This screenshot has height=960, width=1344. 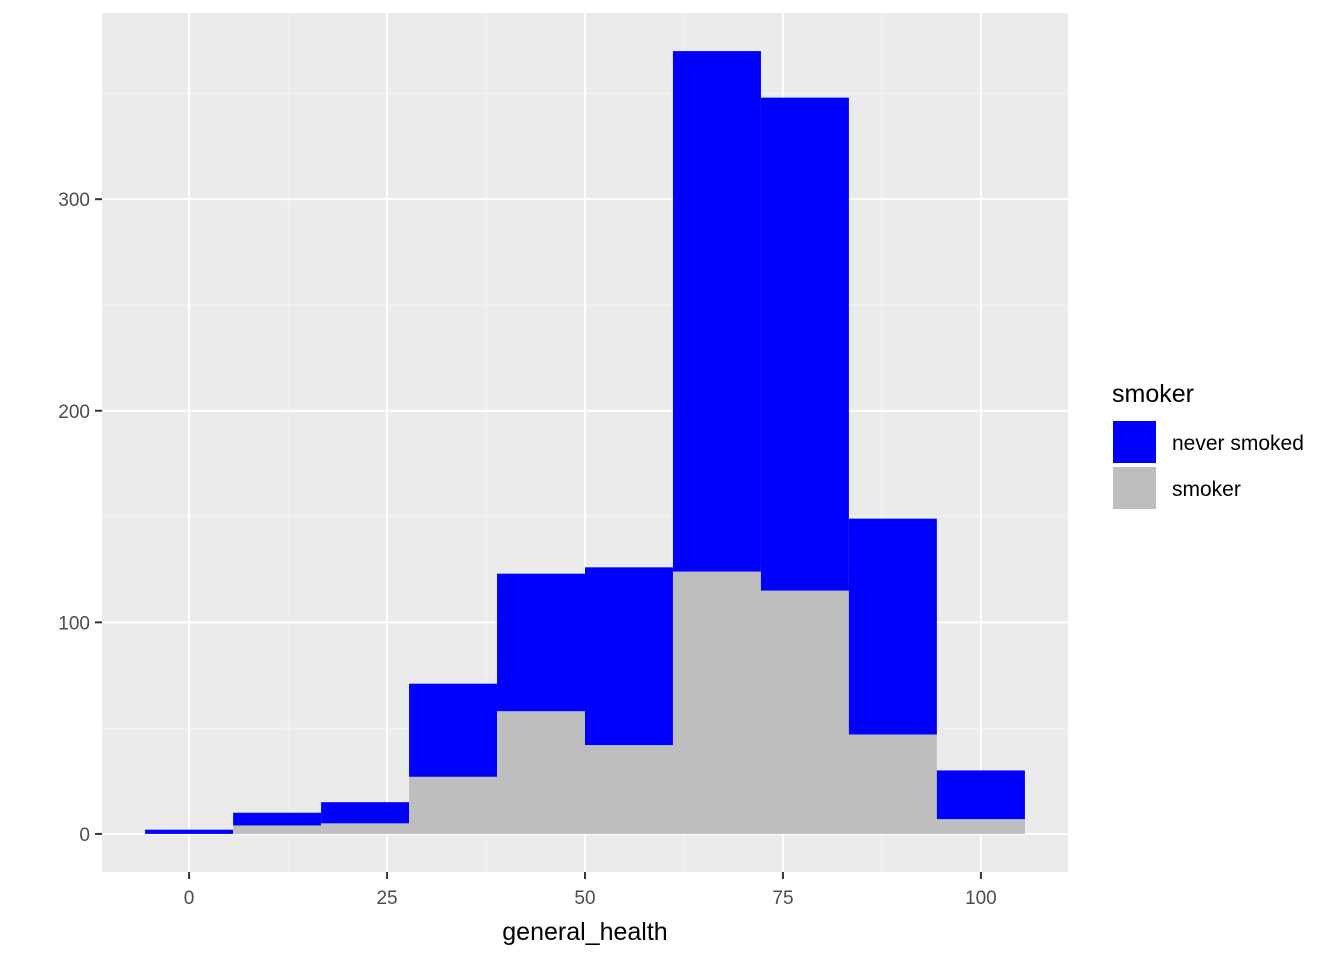 What do you see at coordinates (74, 412) in the screenshot?
I see `y-tick-label: 200` at bounding box center [74, 412].